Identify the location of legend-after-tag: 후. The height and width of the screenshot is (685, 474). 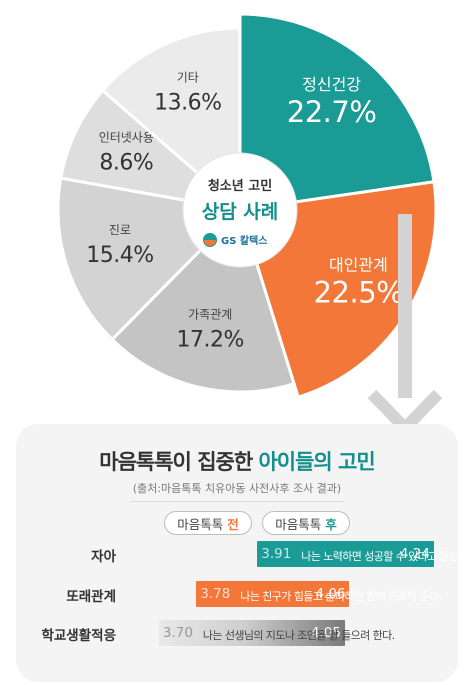
(331, 524).